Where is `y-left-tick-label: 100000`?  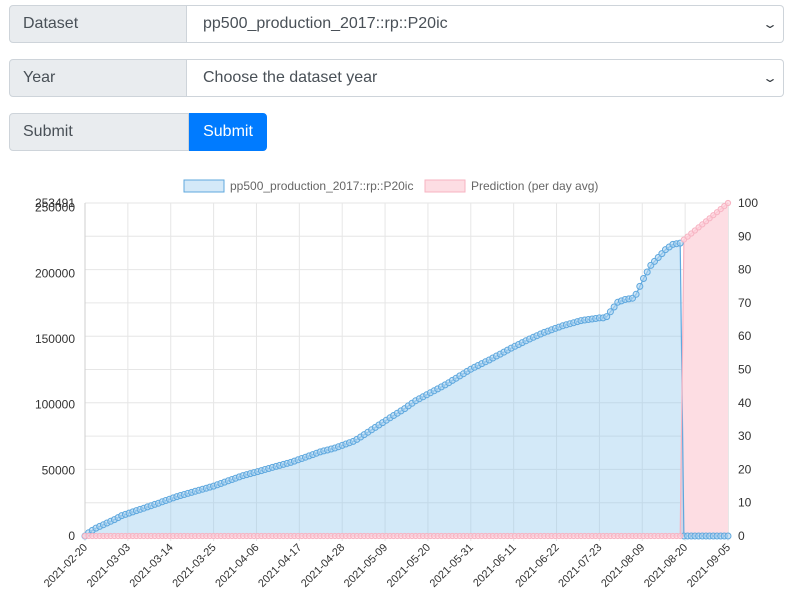 y-left-tick-label: 100000 is located at coordinates (55, 405).